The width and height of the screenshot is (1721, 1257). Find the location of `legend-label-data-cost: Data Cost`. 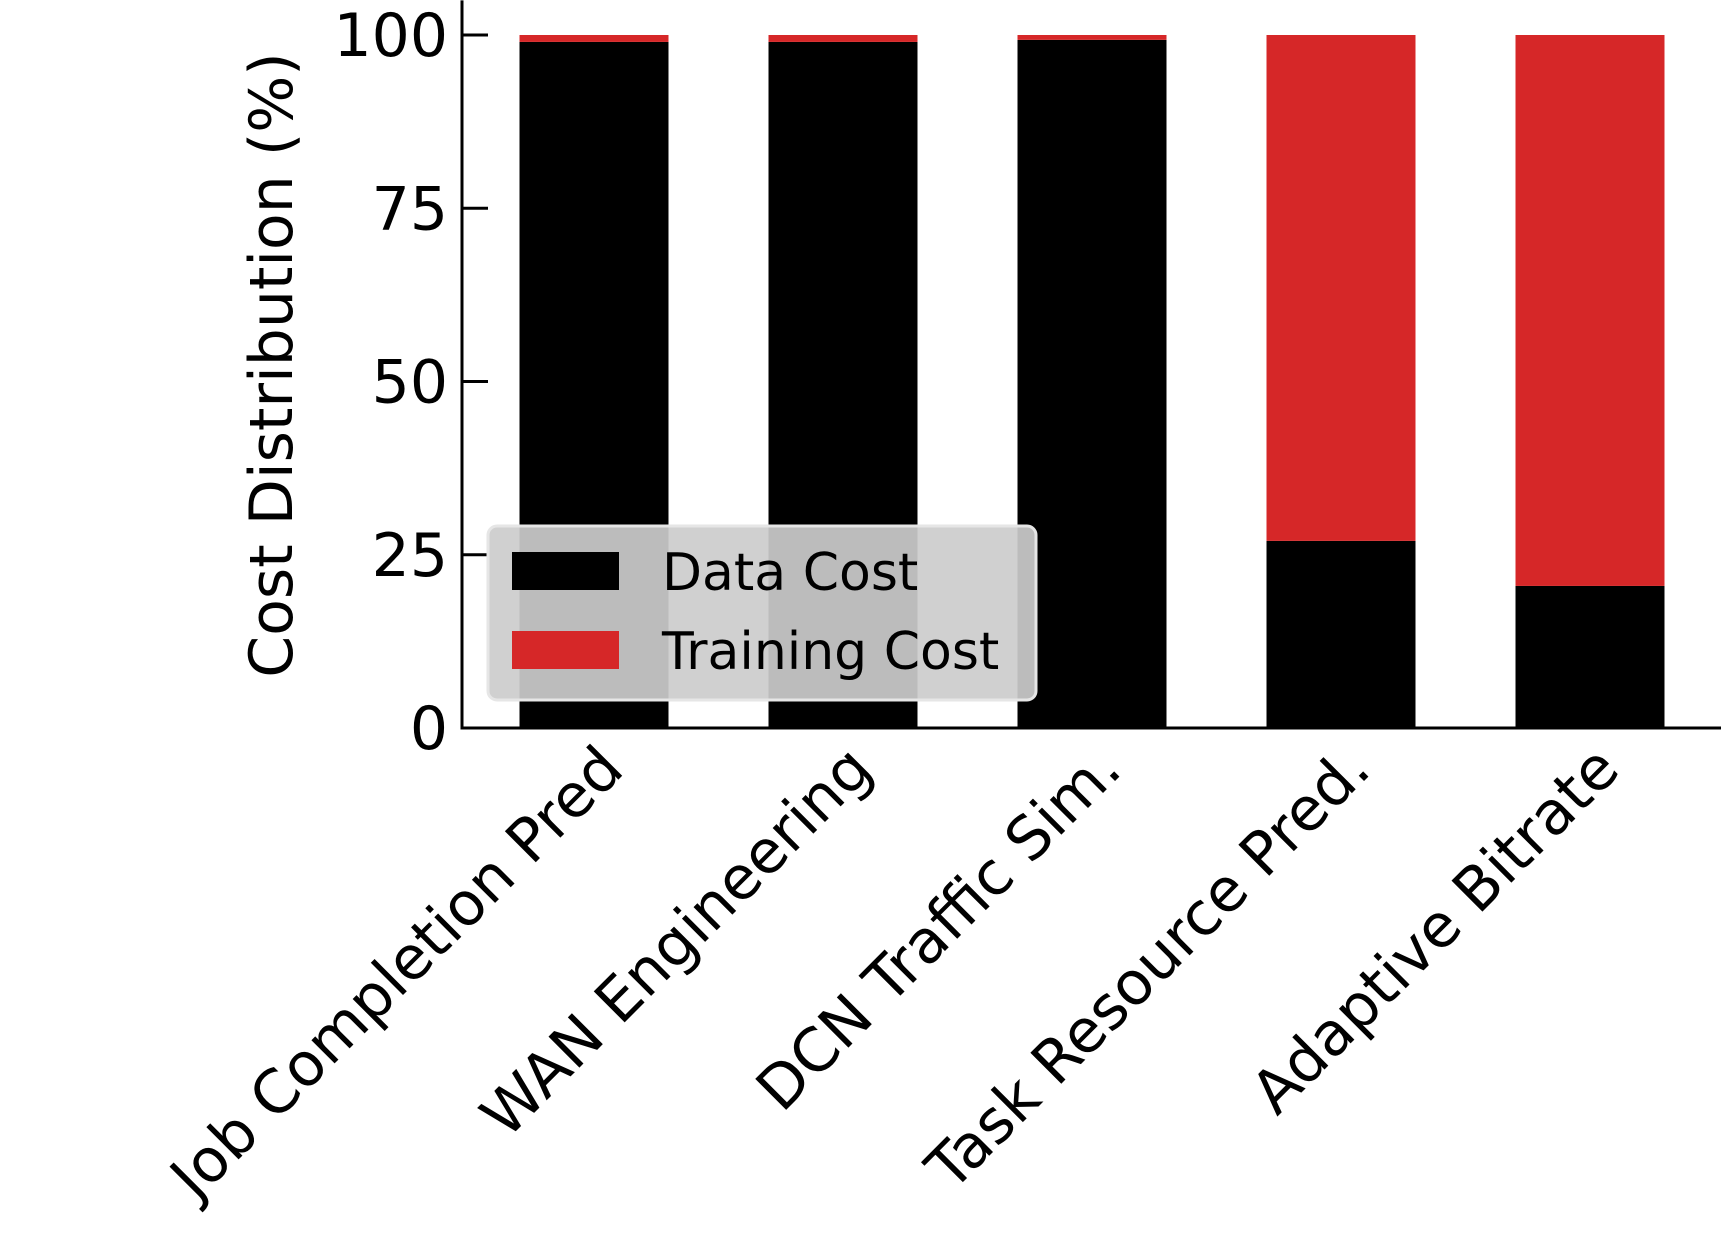

legend-label-data-cost: Data Cost is located at coordinates (790, 573).